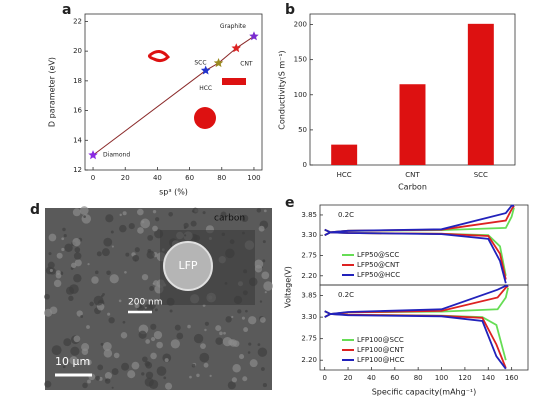 This screenshot has width=550, height=403. What do you see at coordinates (464, 378) in the screenshot?
I see `x-tick-label: 120` at bounding box center [464, 378].